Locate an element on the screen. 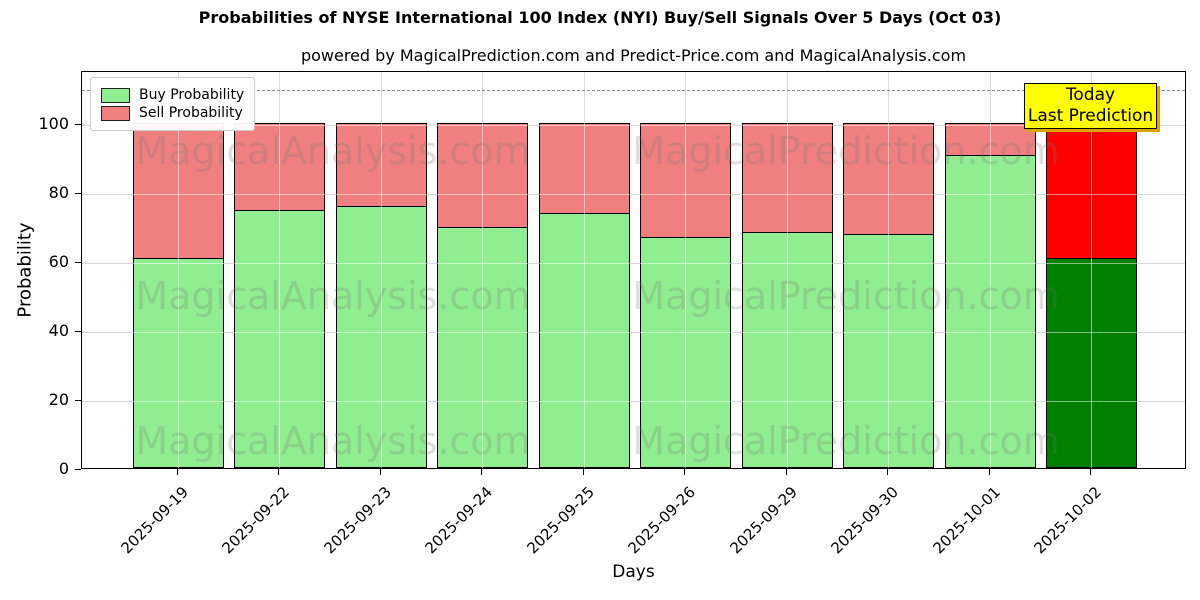 The image size is (1200, 600). x-tick-label-2025-10-01: 2025-10-01 is located at coordinates (966, 520).